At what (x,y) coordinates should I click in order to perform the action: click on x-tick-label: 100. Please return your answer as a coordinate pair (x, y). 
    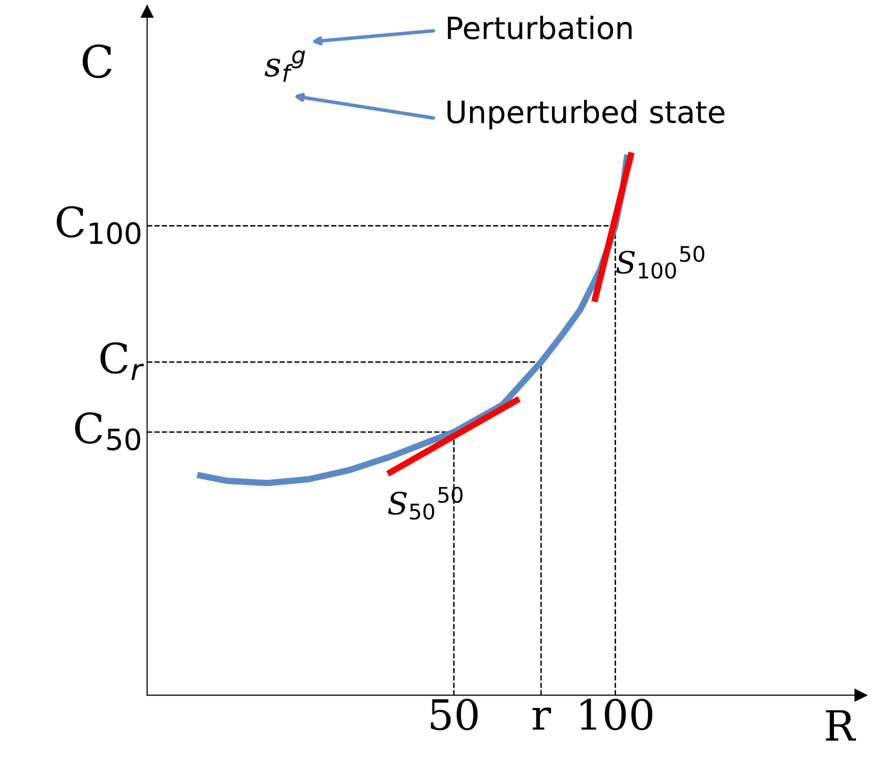
    Looking at the image, I should click on (616, 714).